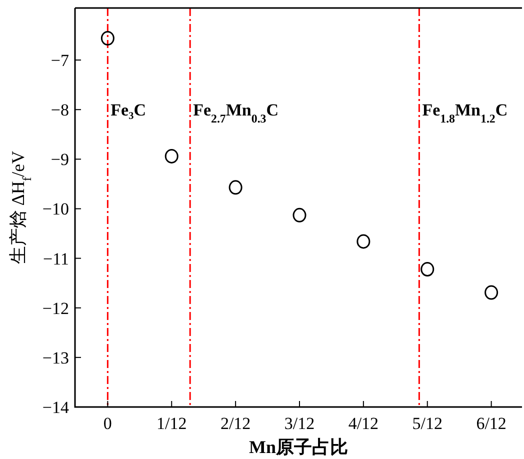 Image resolution: width=524 pixels, height=459 pixels. What do you see at coordinates (236, 113) in the screenshot?
I see `ref-line-label: Fe$_{2.7}$Mn$_{0.3}$C` at bounding box center [236, 113].